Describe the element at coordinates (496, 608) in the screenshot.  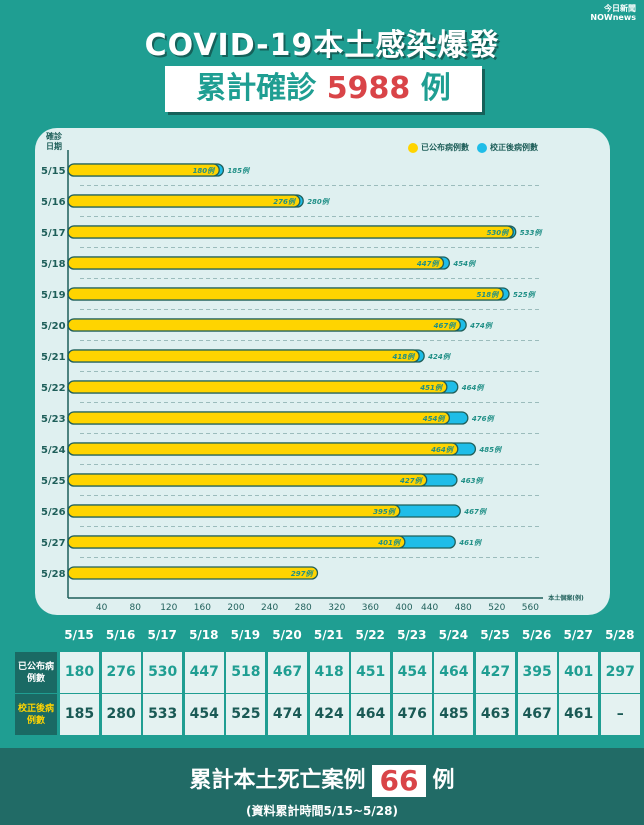
I see `x-tick-label: 520` at that location.